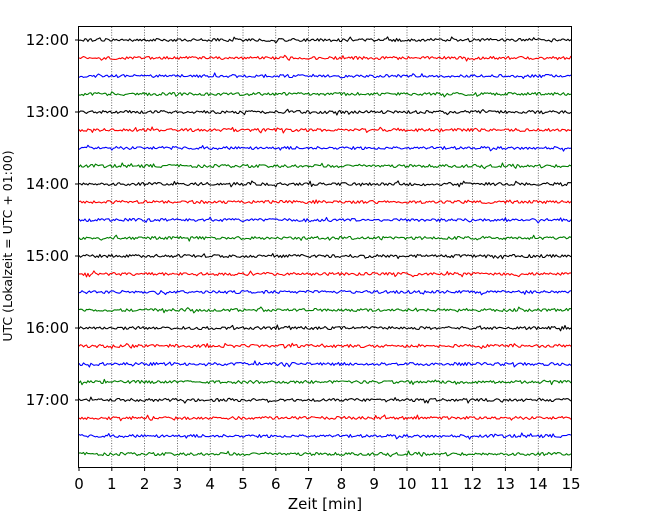 This screenshot has width=650, height=520. Describe the element at coordinates (145, 484) in the screenshot. I see `x-tick-label: 2` at that location.